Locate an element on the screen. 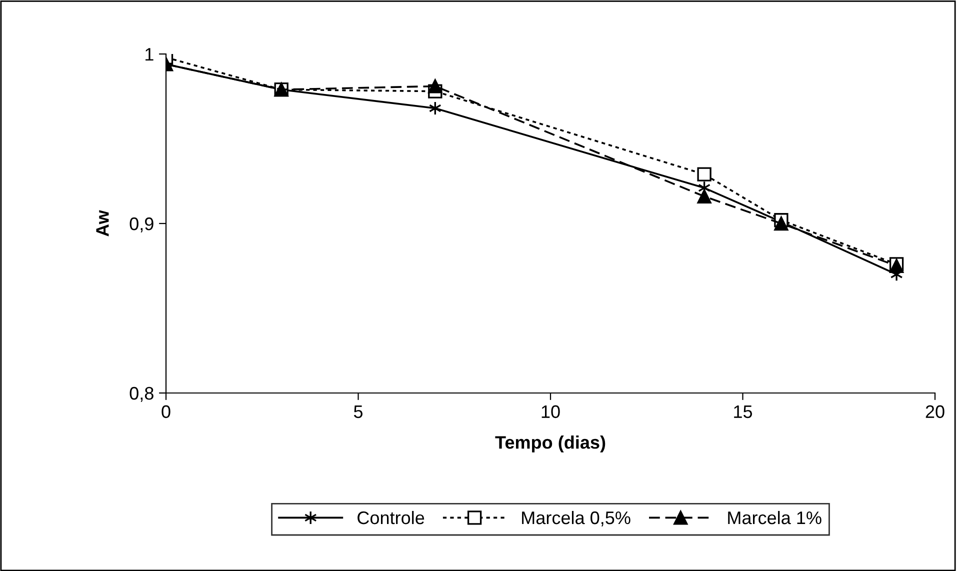  legend-label: Marcela 0,5% is located at coordinates (576, 518).